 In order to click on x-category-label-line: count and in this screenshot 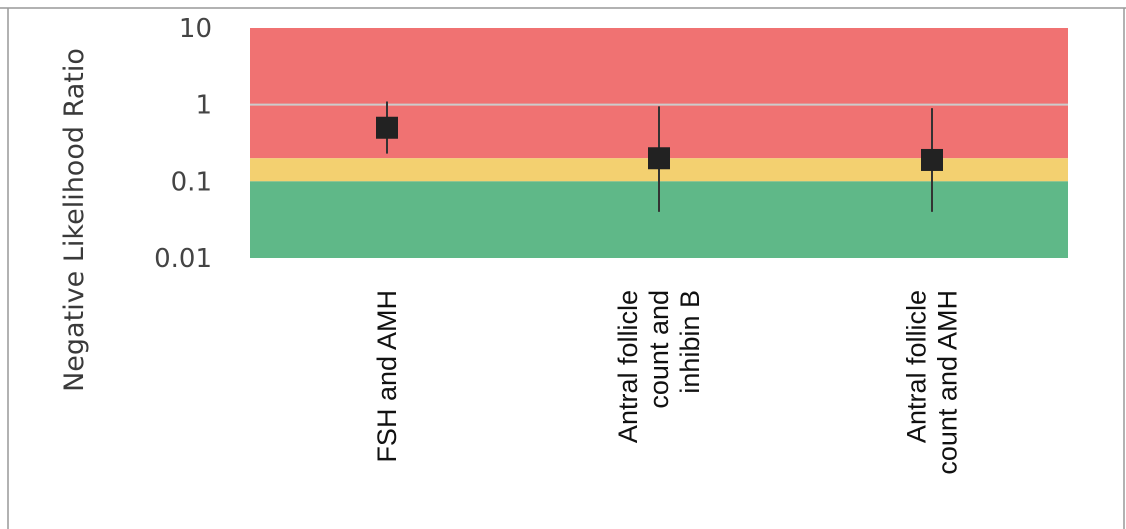, I will do `click(659, 349)`.